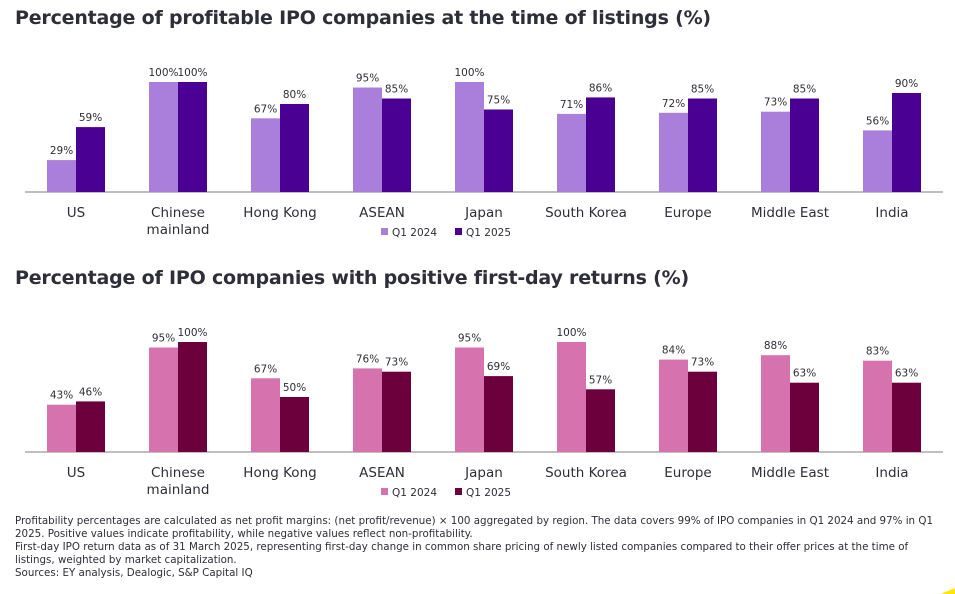 The height and width of the screenshot is (594, 955). What do you see at coordinates (906, 417) in the screenshot?
I see `bar-q1-2025-india` at bounding box center [906, 417].